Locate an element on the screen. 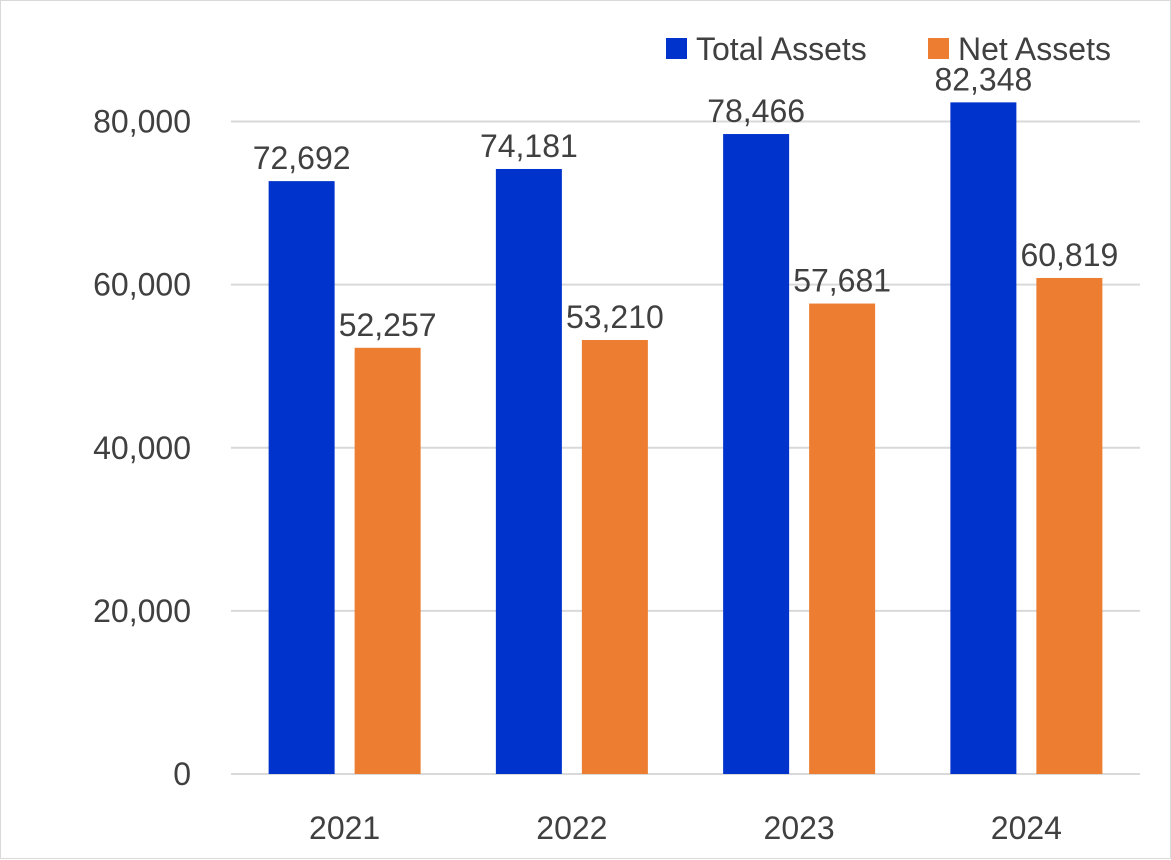 This screenshot has height=860, width=1171. legend-label: Total Assets is located at coordinates (781, 49).